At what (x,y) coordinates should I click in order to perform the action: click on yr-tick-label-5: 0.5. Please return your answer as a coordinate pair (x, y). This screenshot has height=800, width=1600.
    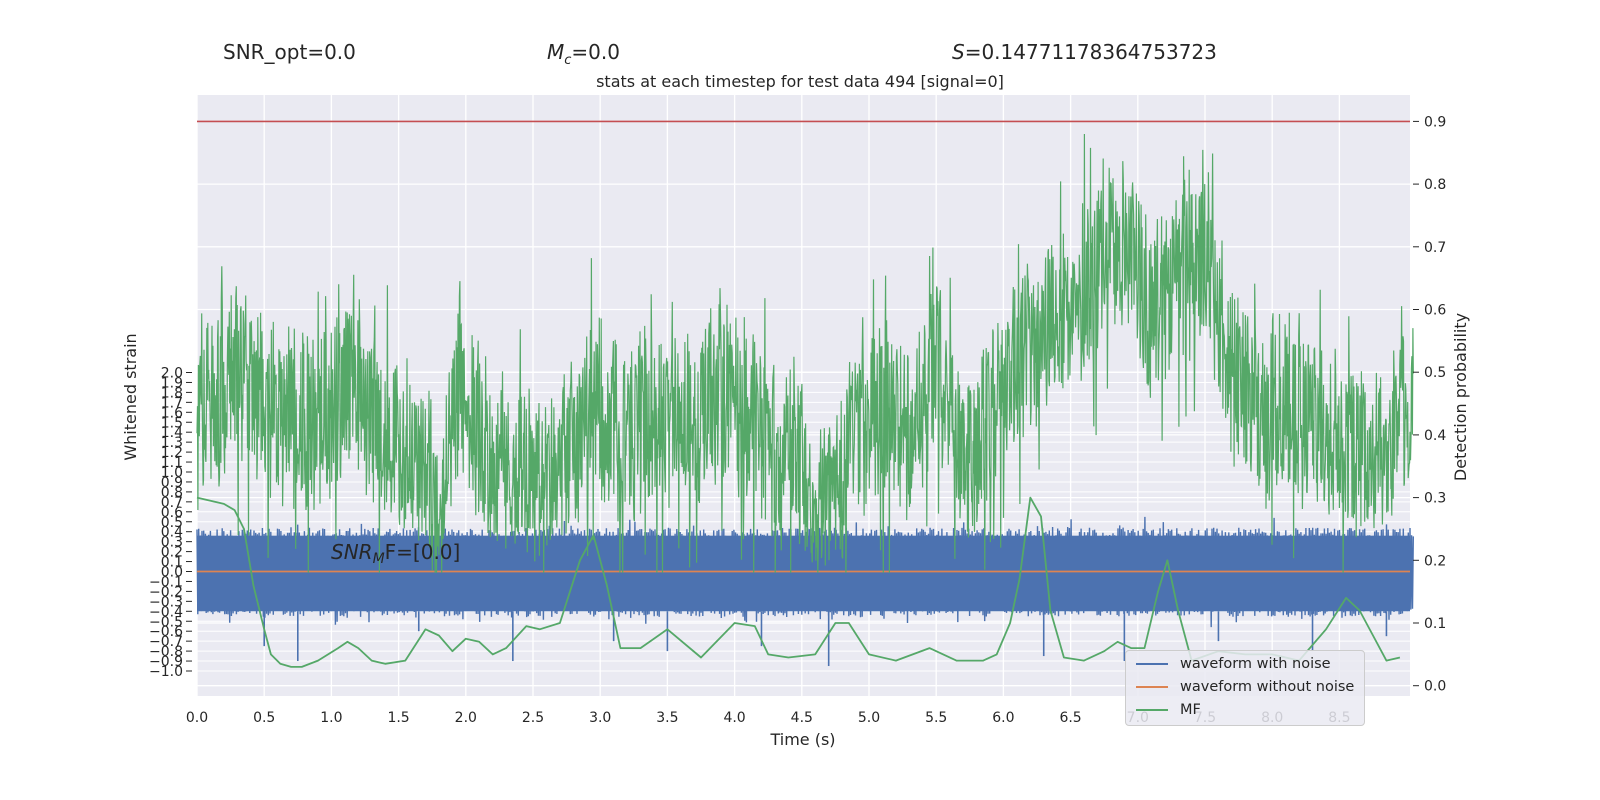
    Looking at the image, I should click on (1435, 373).